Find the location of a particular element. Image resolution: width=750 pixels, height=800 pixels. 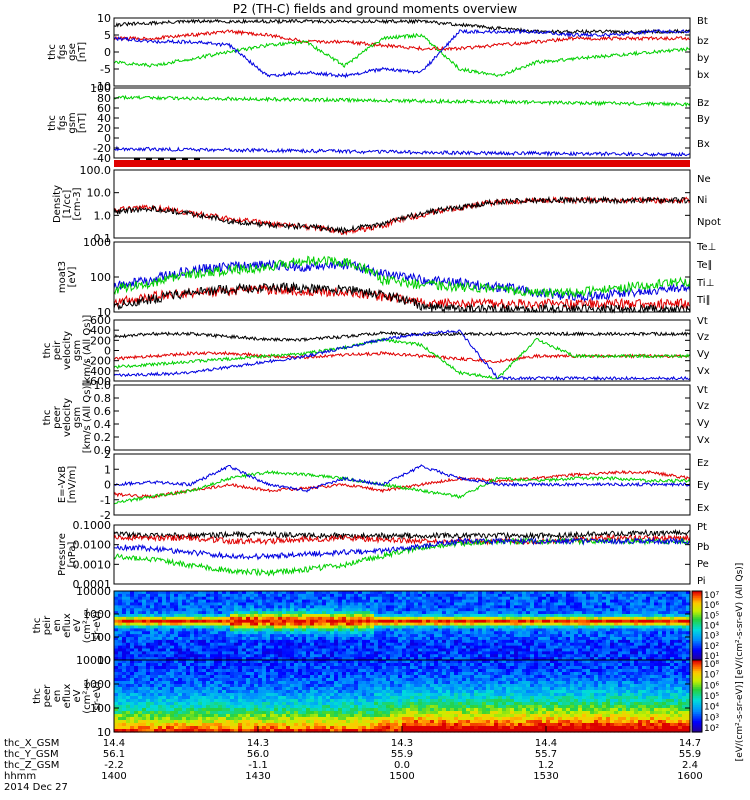

series-Ni-line is located at coordinates (402, 215).